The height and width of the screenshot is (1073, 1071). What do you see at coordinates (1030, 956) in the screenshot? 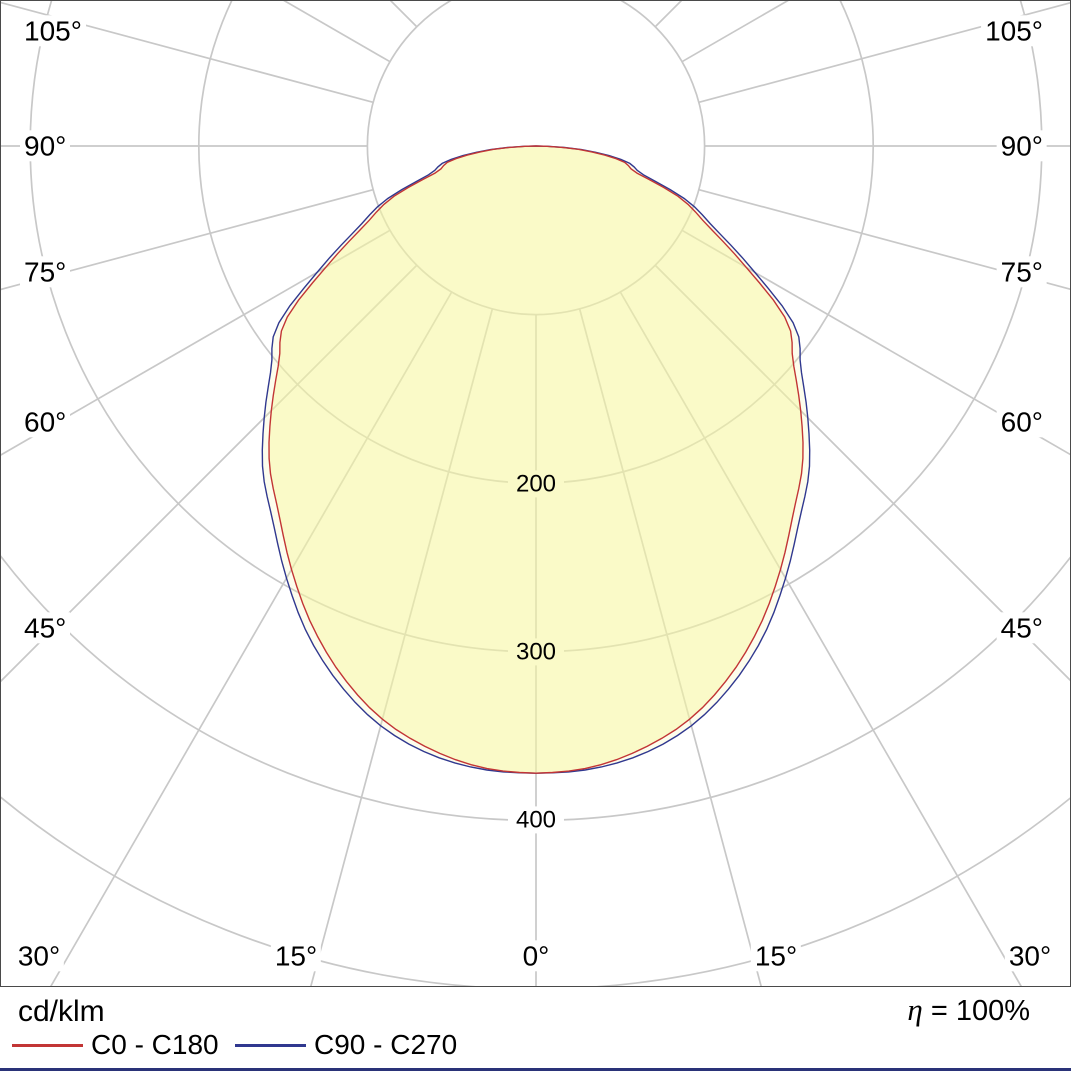
I see `angle-label-bottom-4: 30°` at bounding box center [1030, 956].